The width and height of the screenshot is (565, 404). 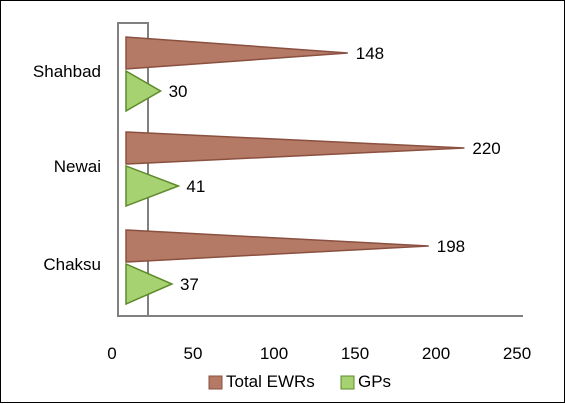 I want to click on category-label-shahbad: Shahbad, so click(x=67, y=71).